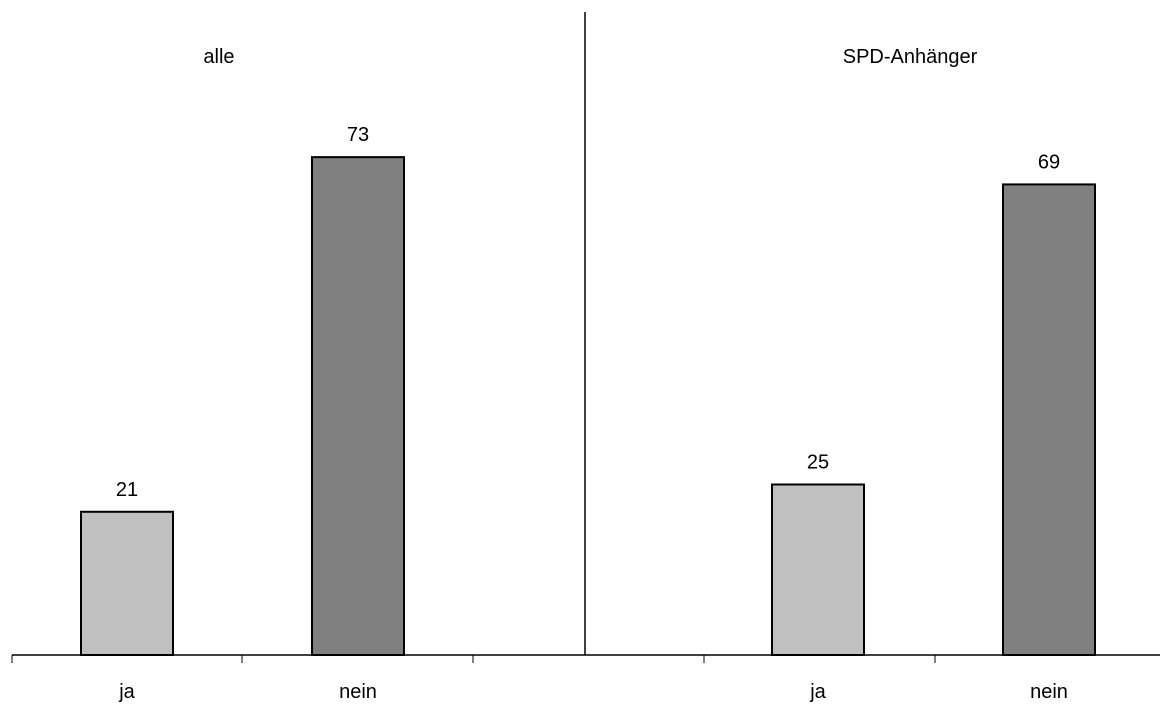 This screenshot has width=1160, height=707. I want to click on bar-0-nein, so click(358, 406).